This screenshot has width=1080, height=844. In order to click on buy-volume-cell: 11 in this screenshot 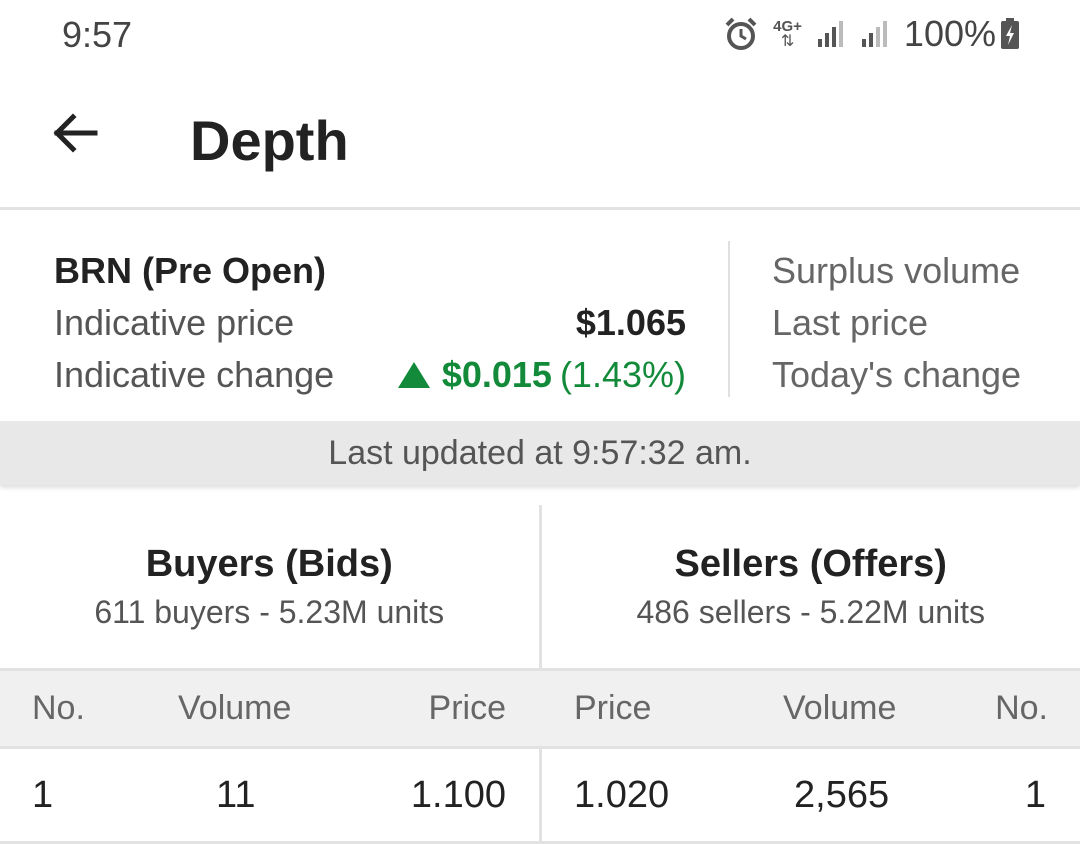, I will do `click(236, 794)`.